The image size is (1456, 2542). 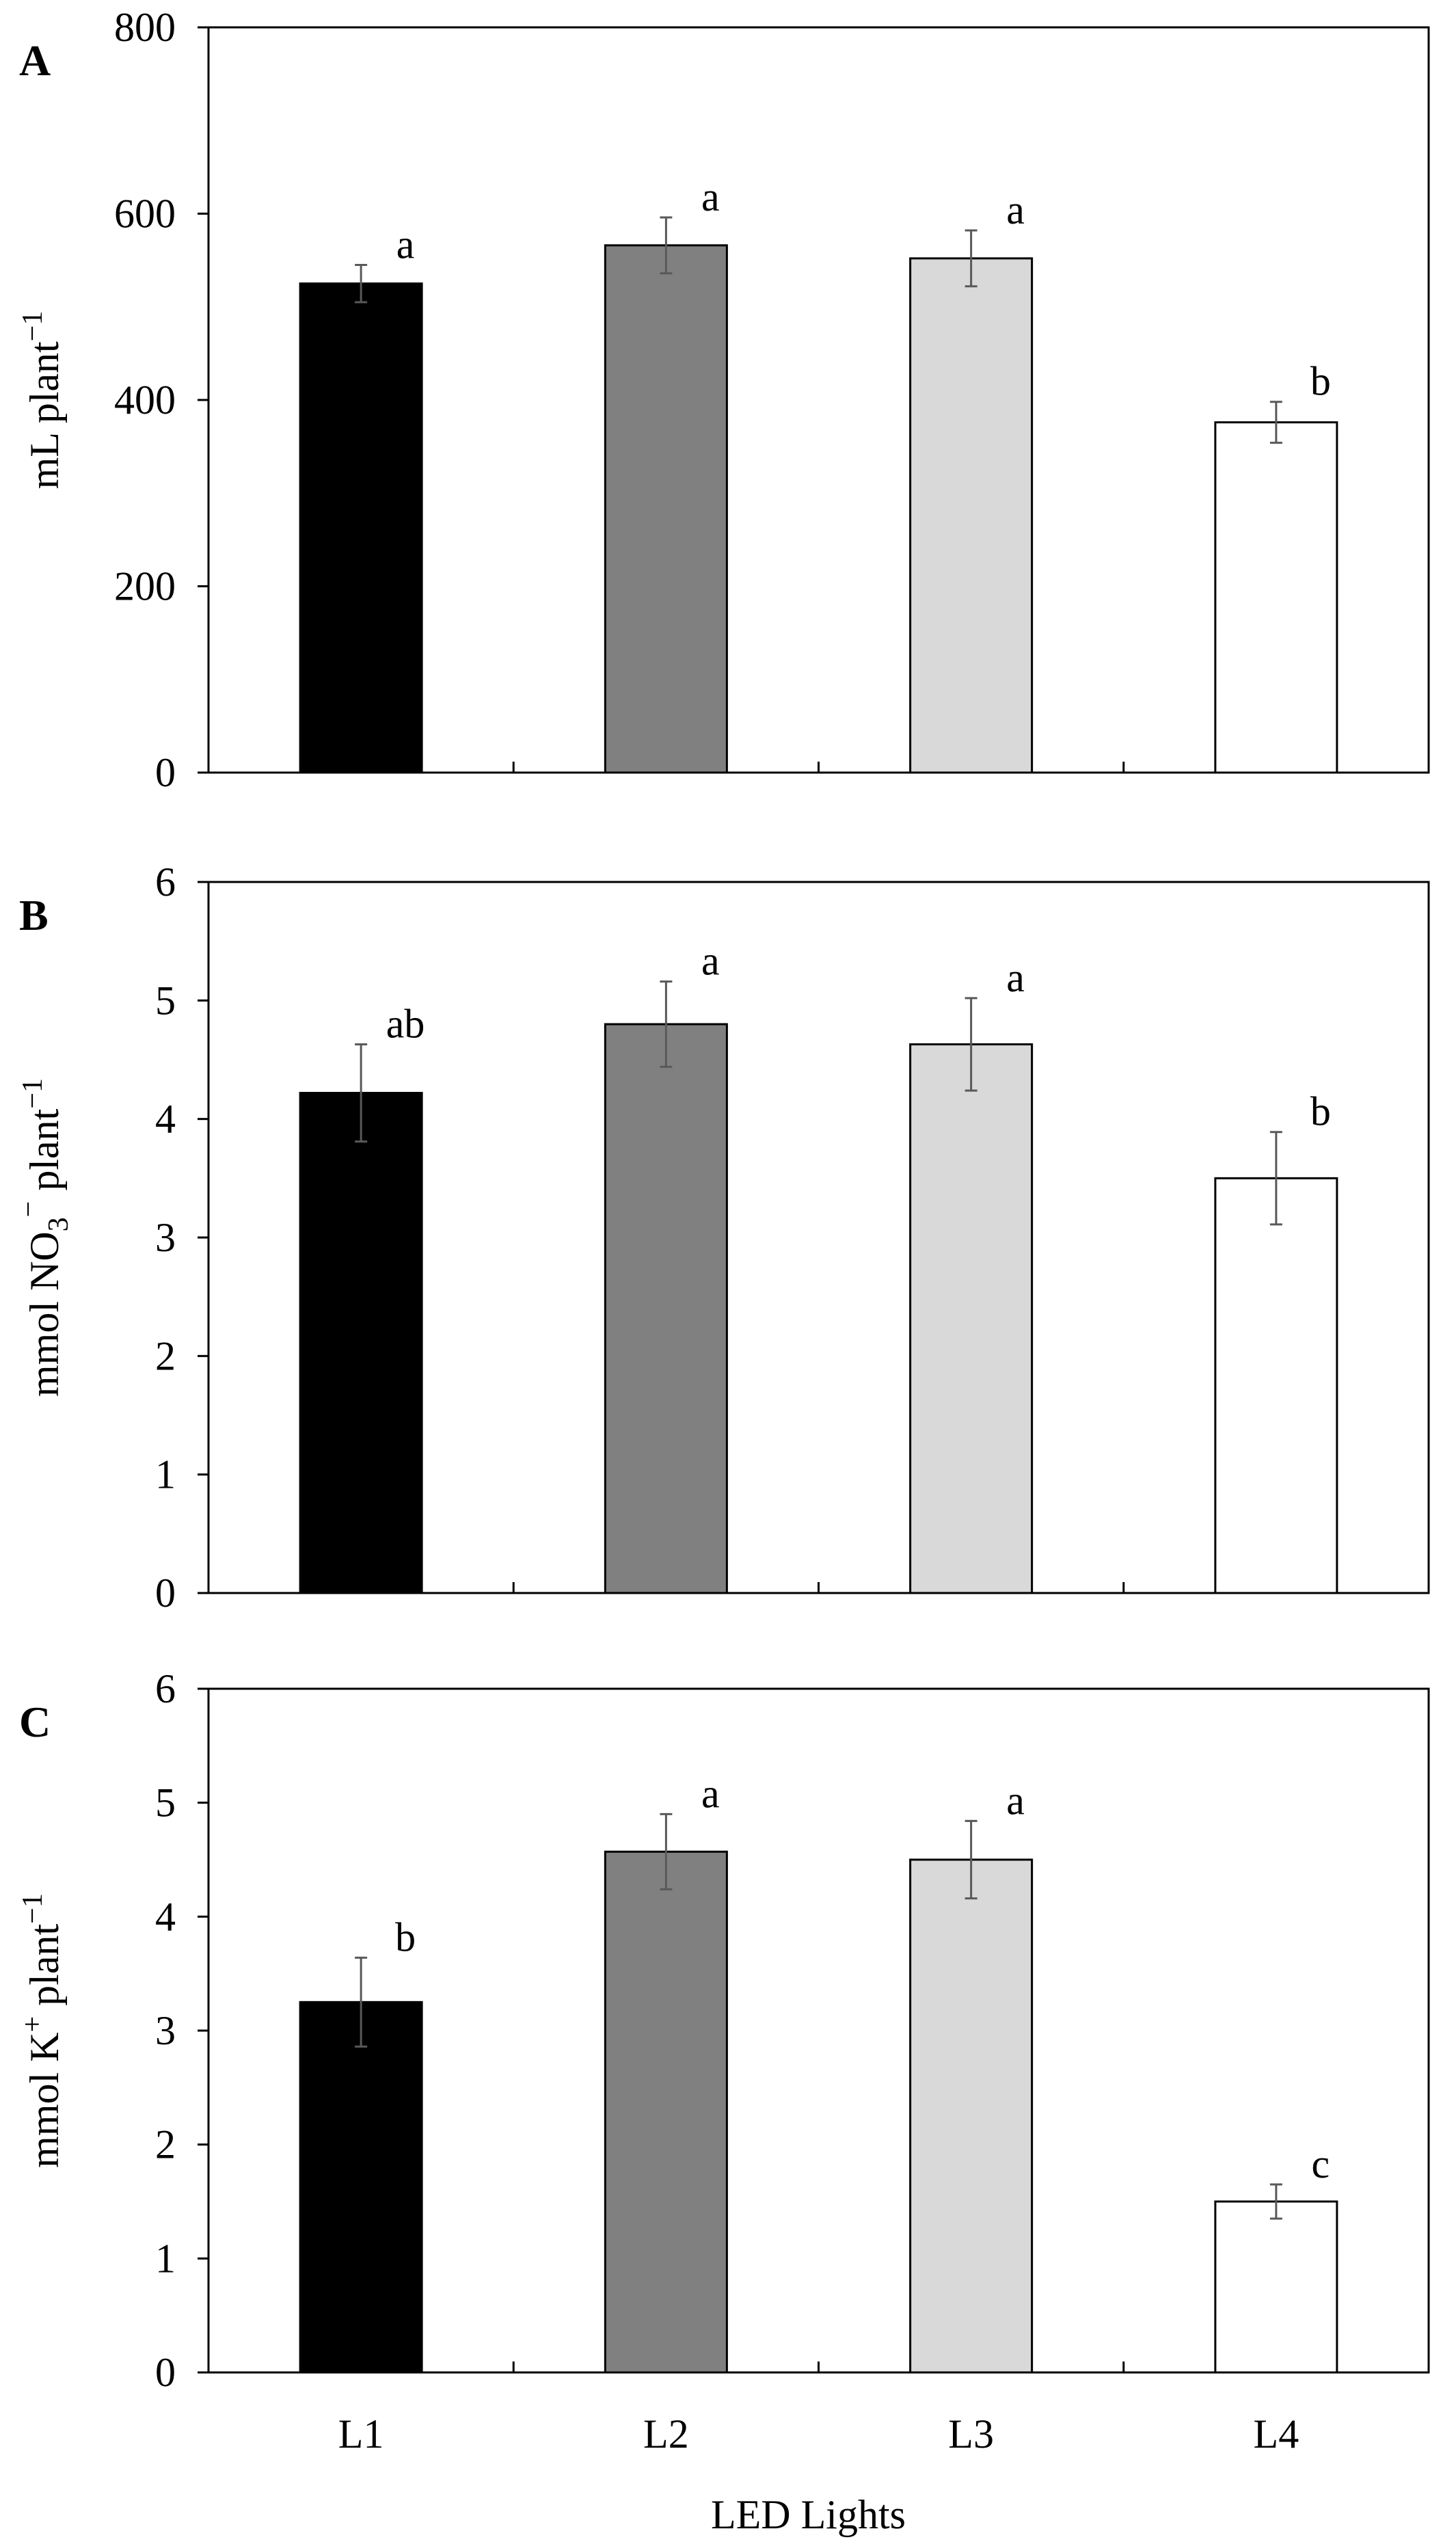 I want to click on bar-a-l2, so click(x=666, y=509).